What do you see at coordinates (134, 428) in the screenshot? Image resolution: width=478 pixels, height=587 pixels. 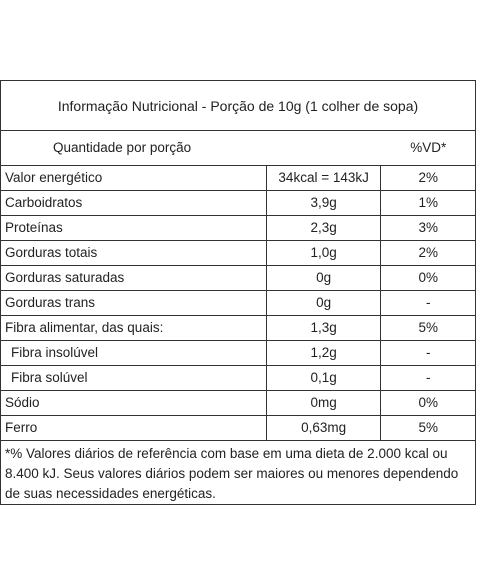 I see `nutrient-label: Ferro` at bounding box center [134, 428].